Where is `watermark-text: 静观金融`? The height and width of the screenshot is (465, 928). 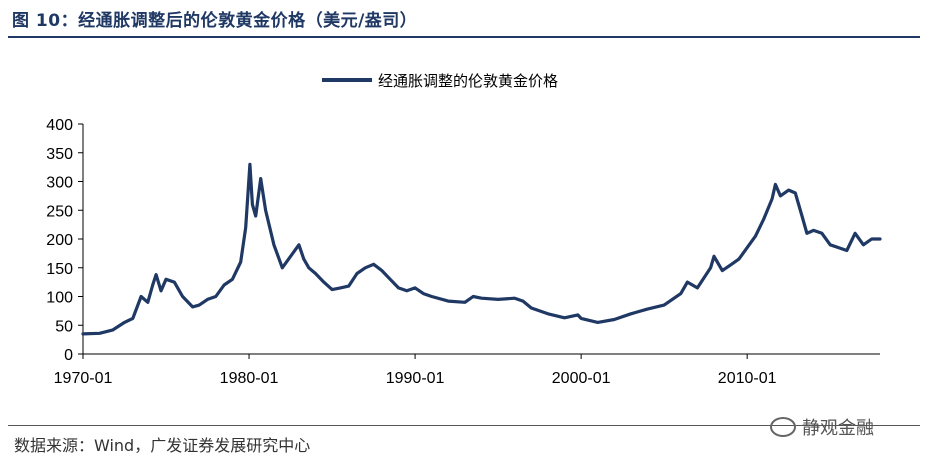
watermark-text: 静观金融 is located at coordinates (838, 428).